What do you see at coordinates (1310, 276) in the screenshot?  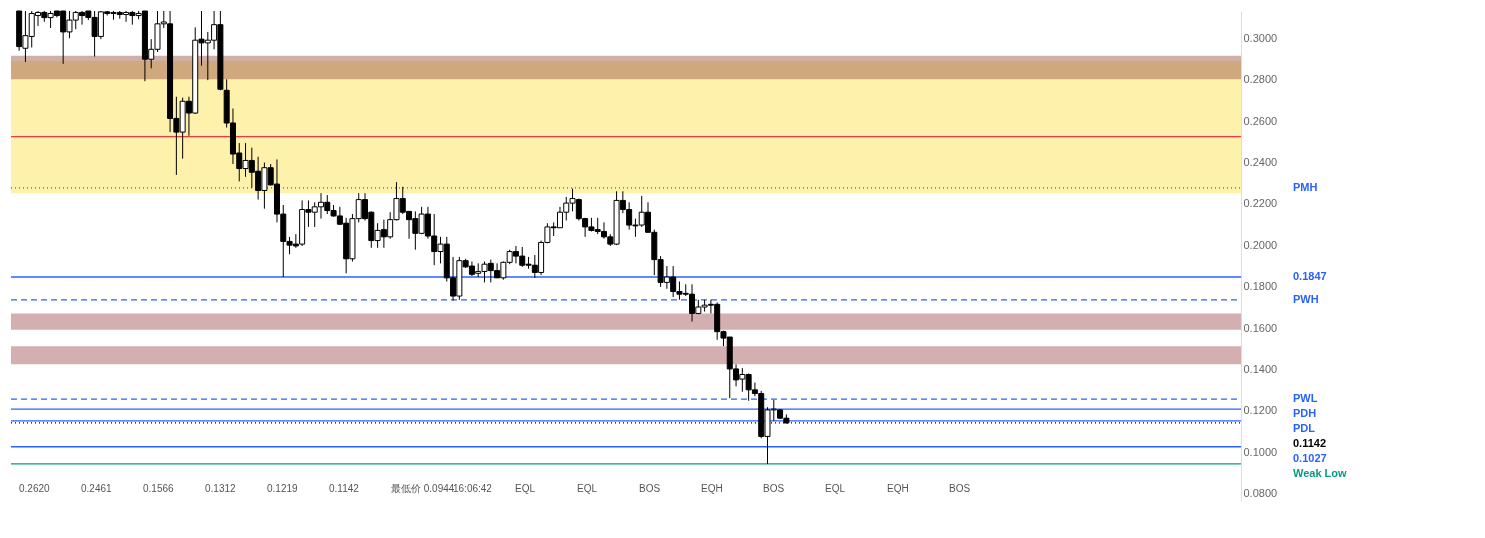 I see `ref-line-label: 0.1847` at bounding box center [1310, 276].